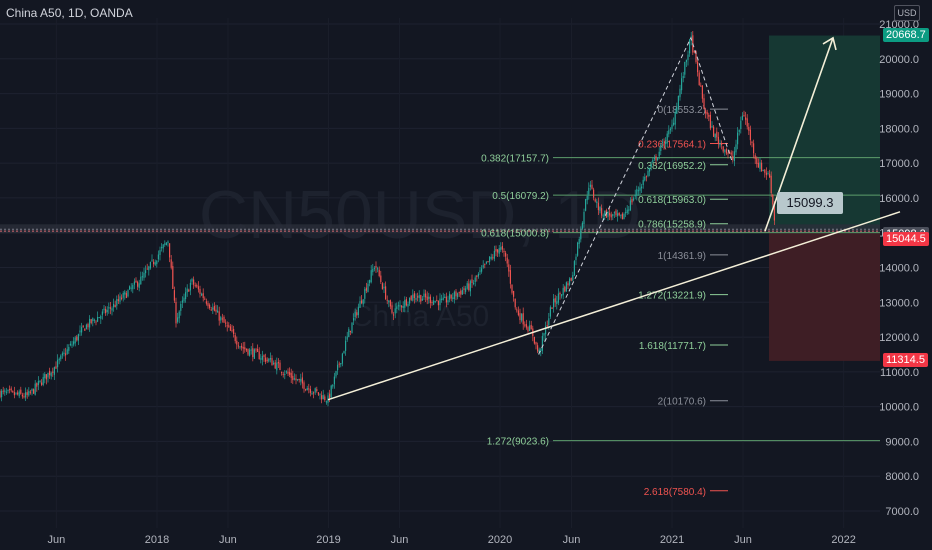 The image size is (932, 550). Describe the element at coordinates (672, 145) in the screenshot. I see `fib2-label: 0.236(17564.1)` at that location.